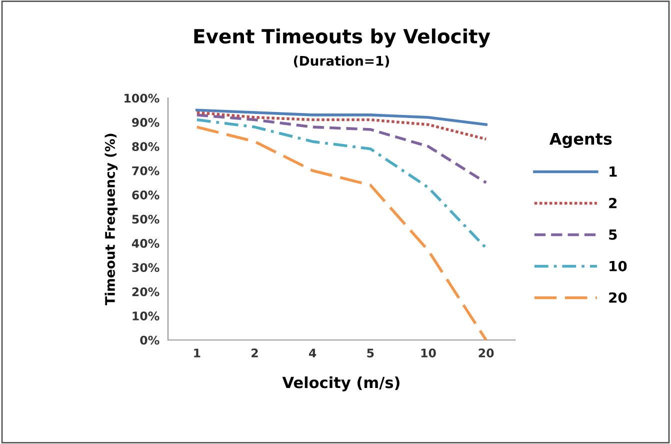  I want to click on y-tick-label: 40%, so click(146, 243).